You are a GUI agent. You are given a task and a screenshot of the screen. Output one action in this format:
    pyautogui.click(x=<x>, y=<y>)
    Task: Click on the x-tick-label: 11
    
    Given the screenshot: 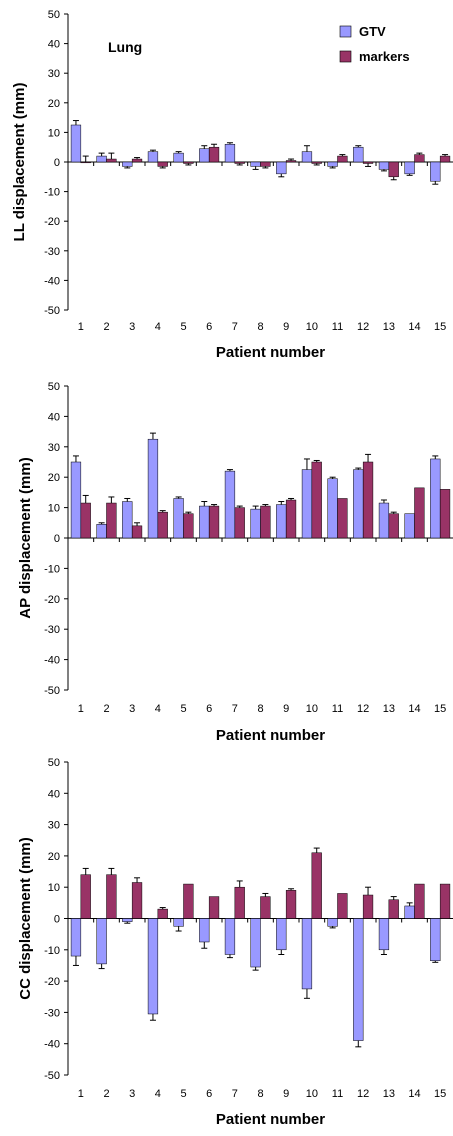 What is the action you would take?
    pyautogui.click(x=337, y=1094)
    